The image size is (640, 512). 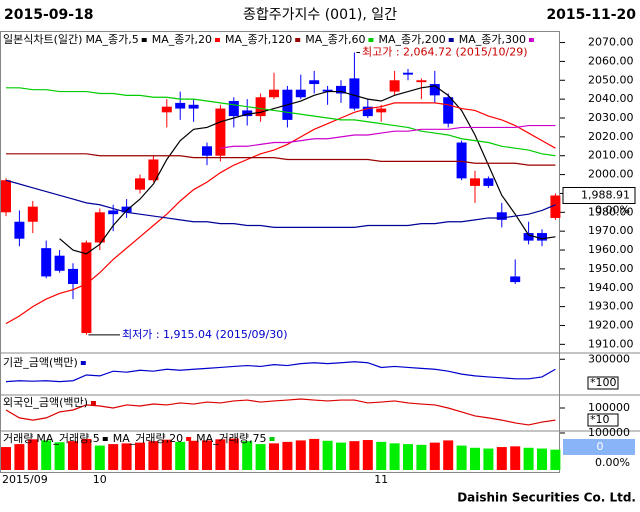 What do you see at coordinates (182, 39) in the screenshot?
I see `legend-label: MA_종가,20` at bounding box center [182, 39].